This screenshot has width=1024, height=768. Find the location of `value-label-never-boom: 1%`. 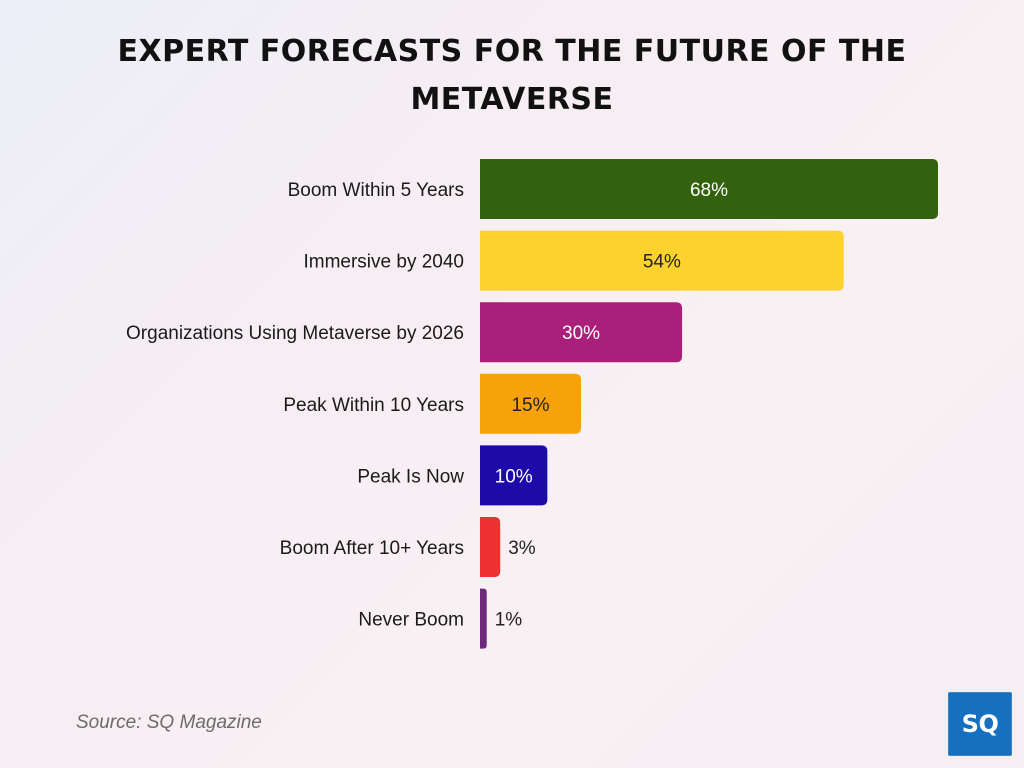

value-label-never-boom: 1% is located at coordinates (509, 620).